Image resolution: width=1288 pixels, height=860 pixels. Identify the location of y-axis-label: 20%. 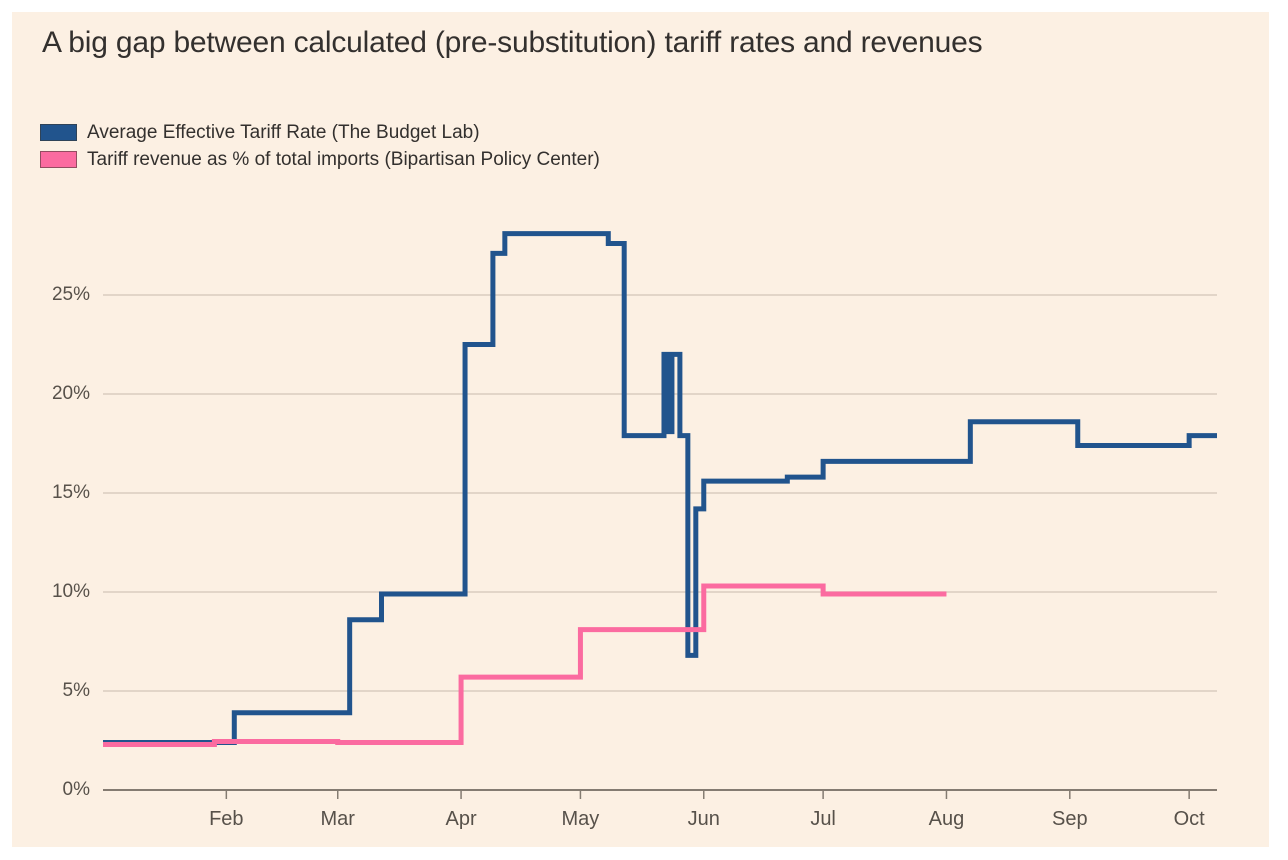
(70, 393).